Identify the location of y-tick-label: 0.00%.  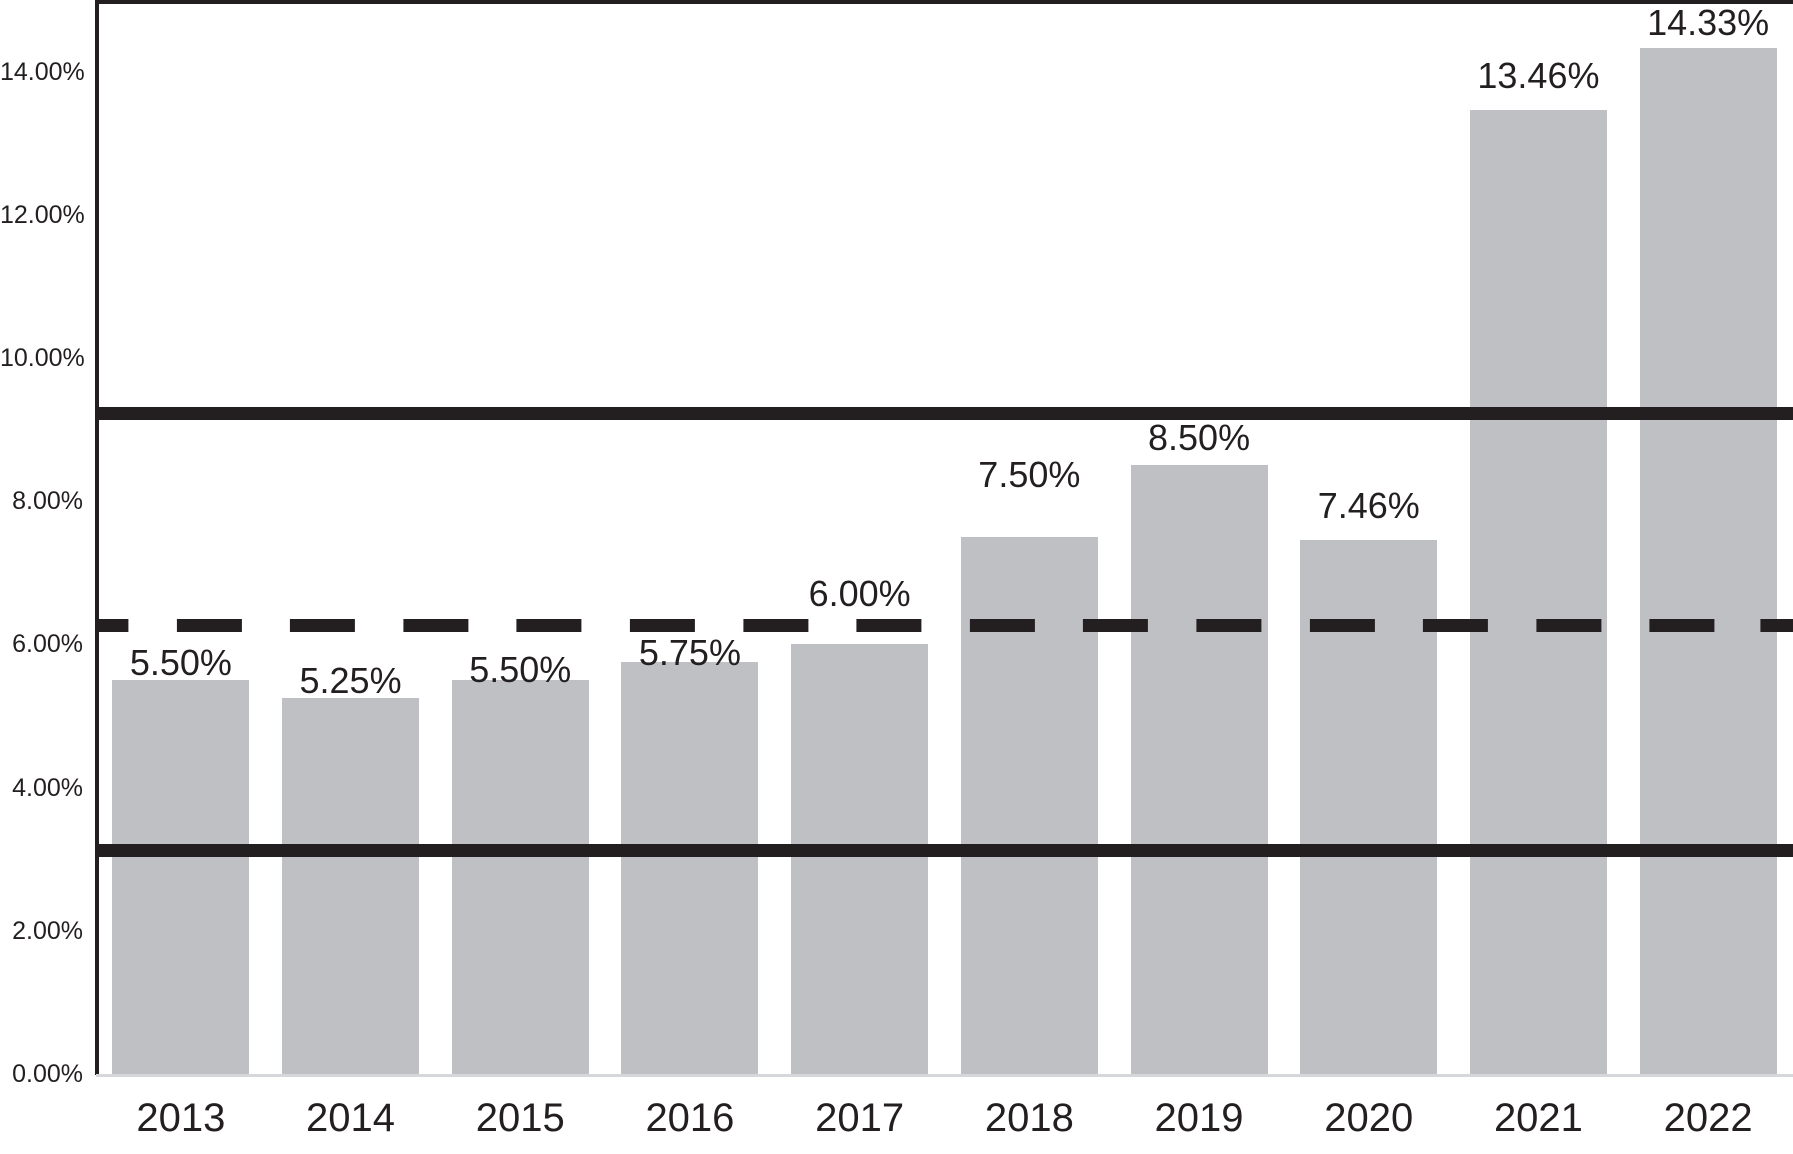
(47, 1074).